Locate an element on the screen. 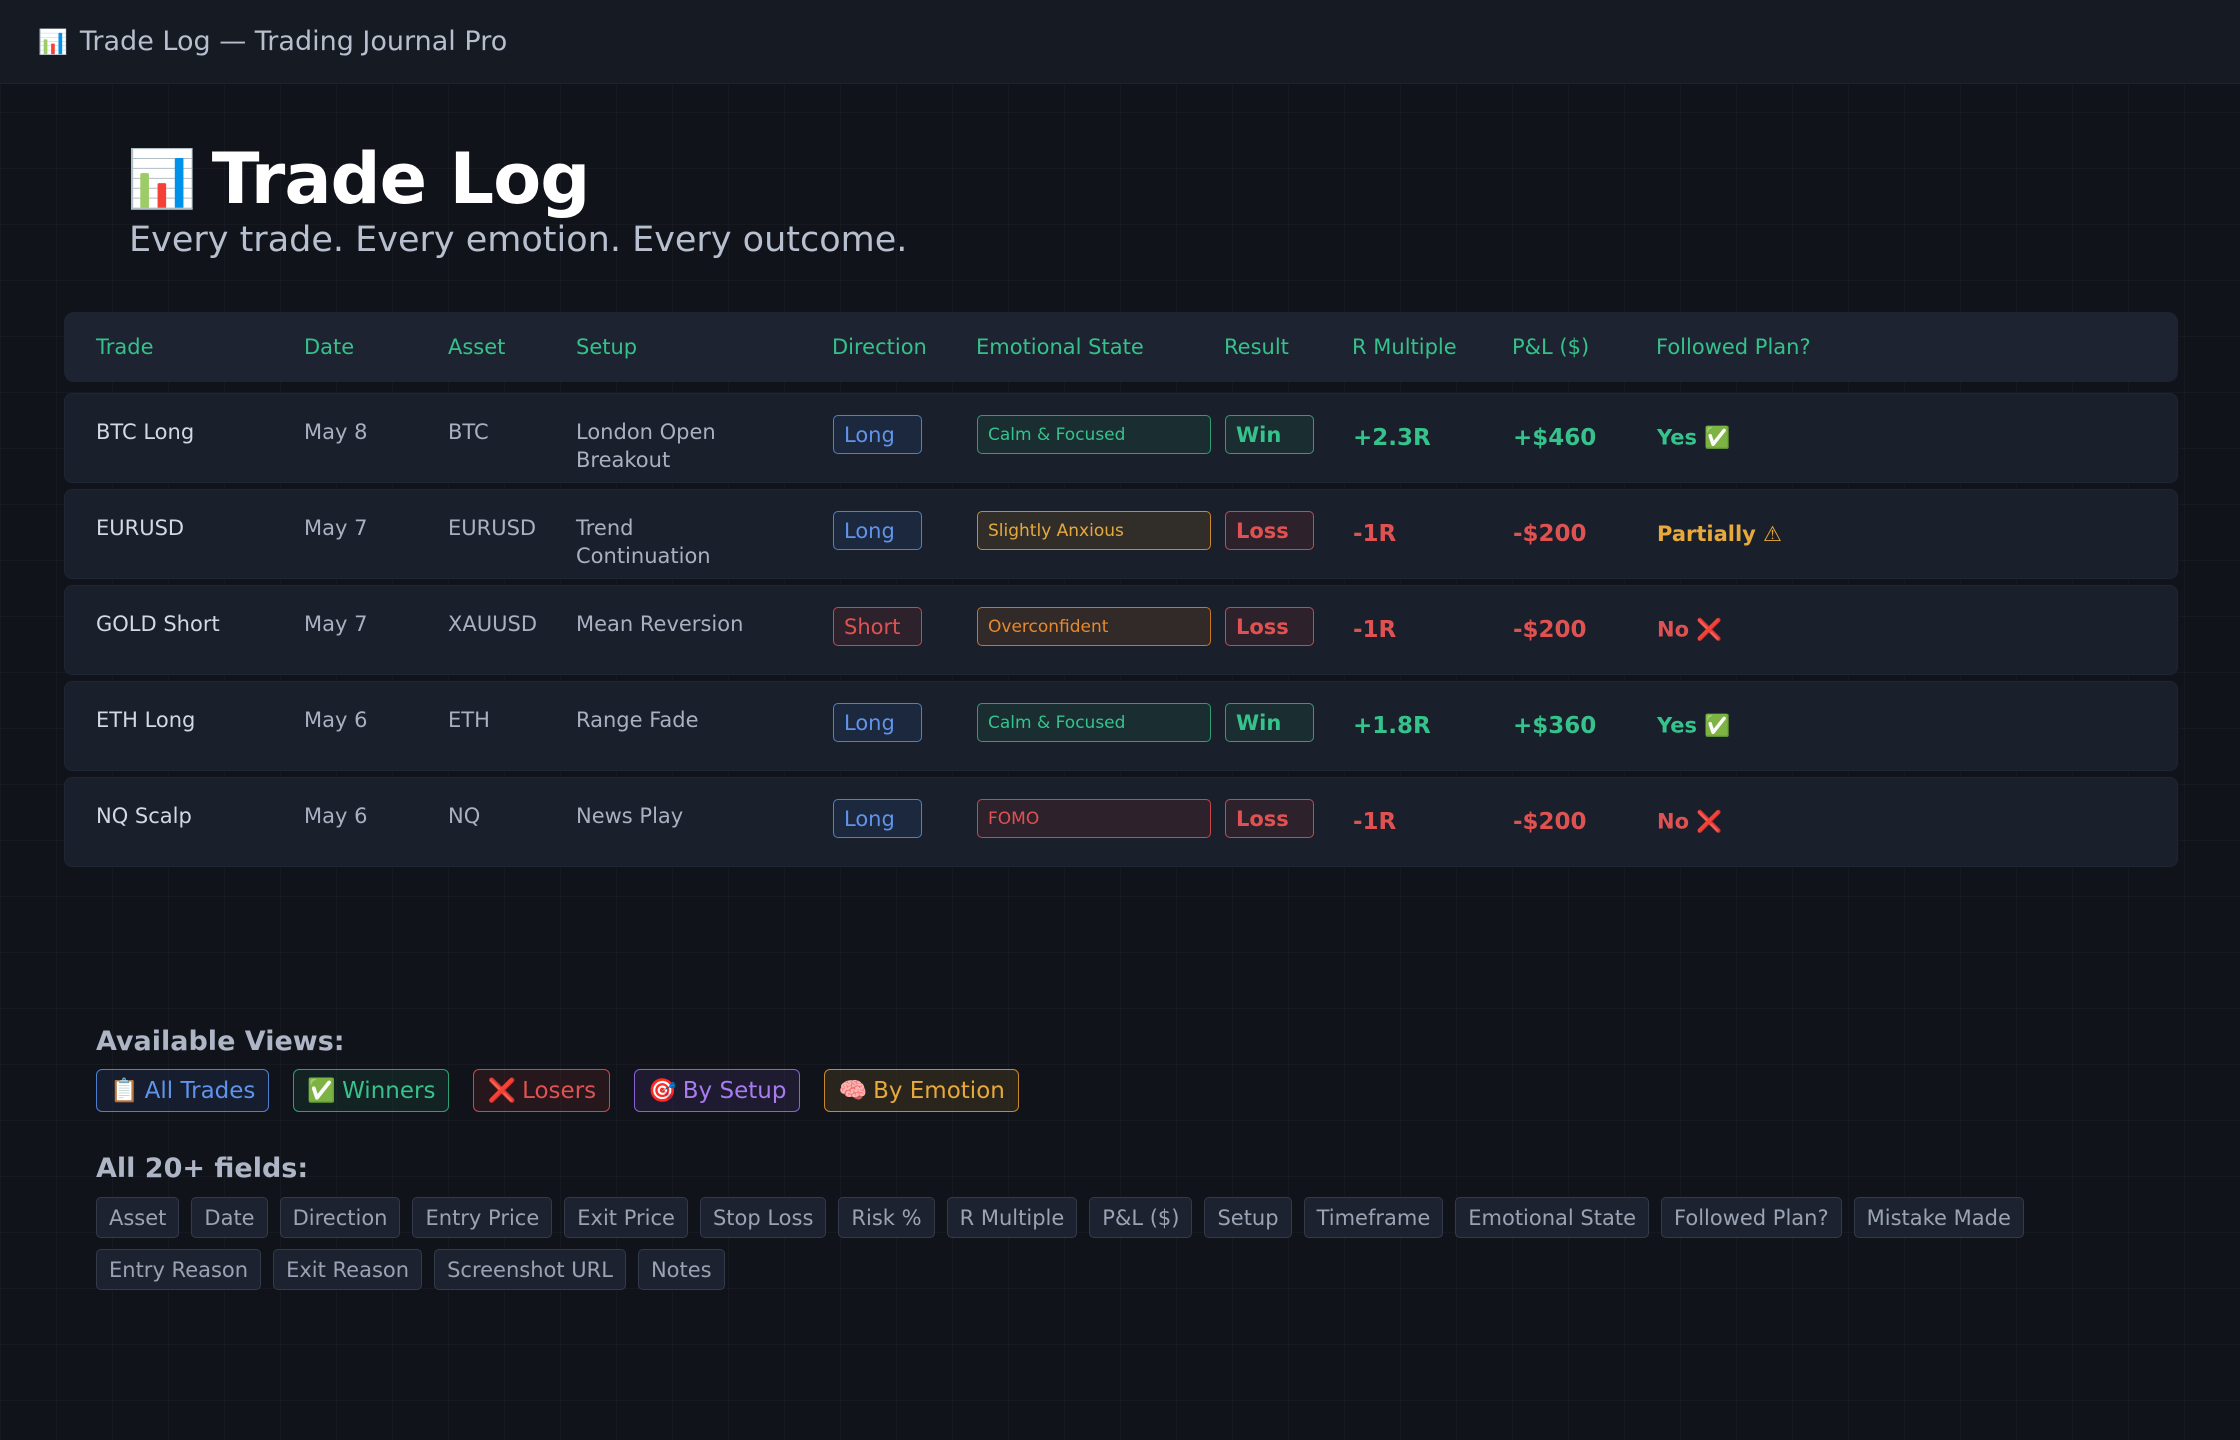 The image size is (2240, 1440). views-label: Available Views: is located at coordinates (220, 1041).